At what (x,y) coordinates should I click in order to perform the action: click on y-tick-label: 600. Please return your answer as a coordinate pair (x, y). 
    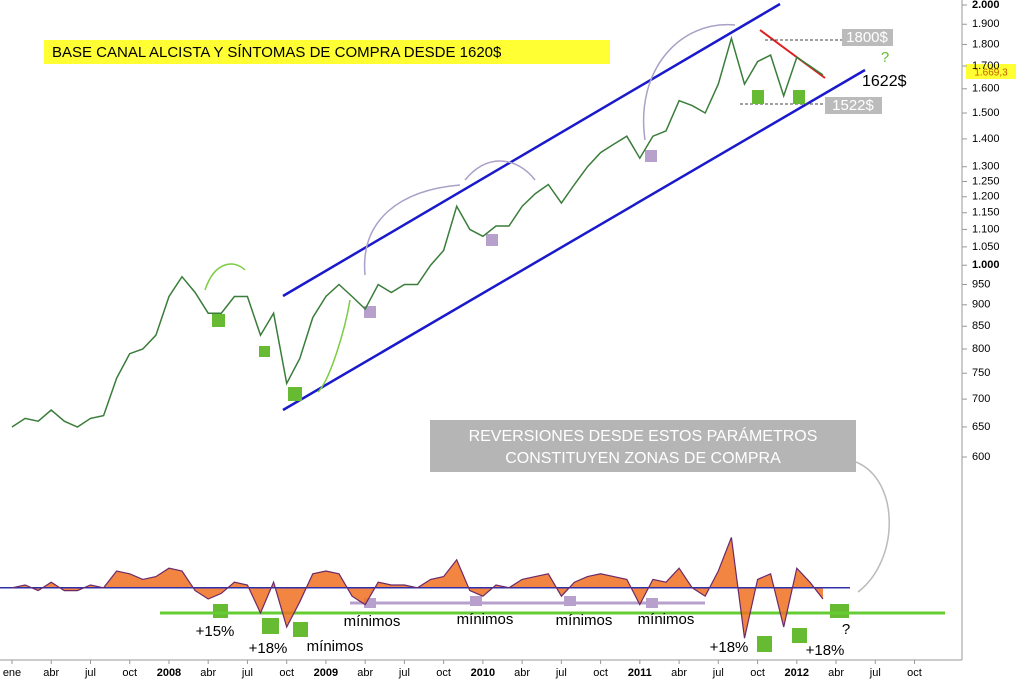
    Looking at the image, I should click on (981, 457).